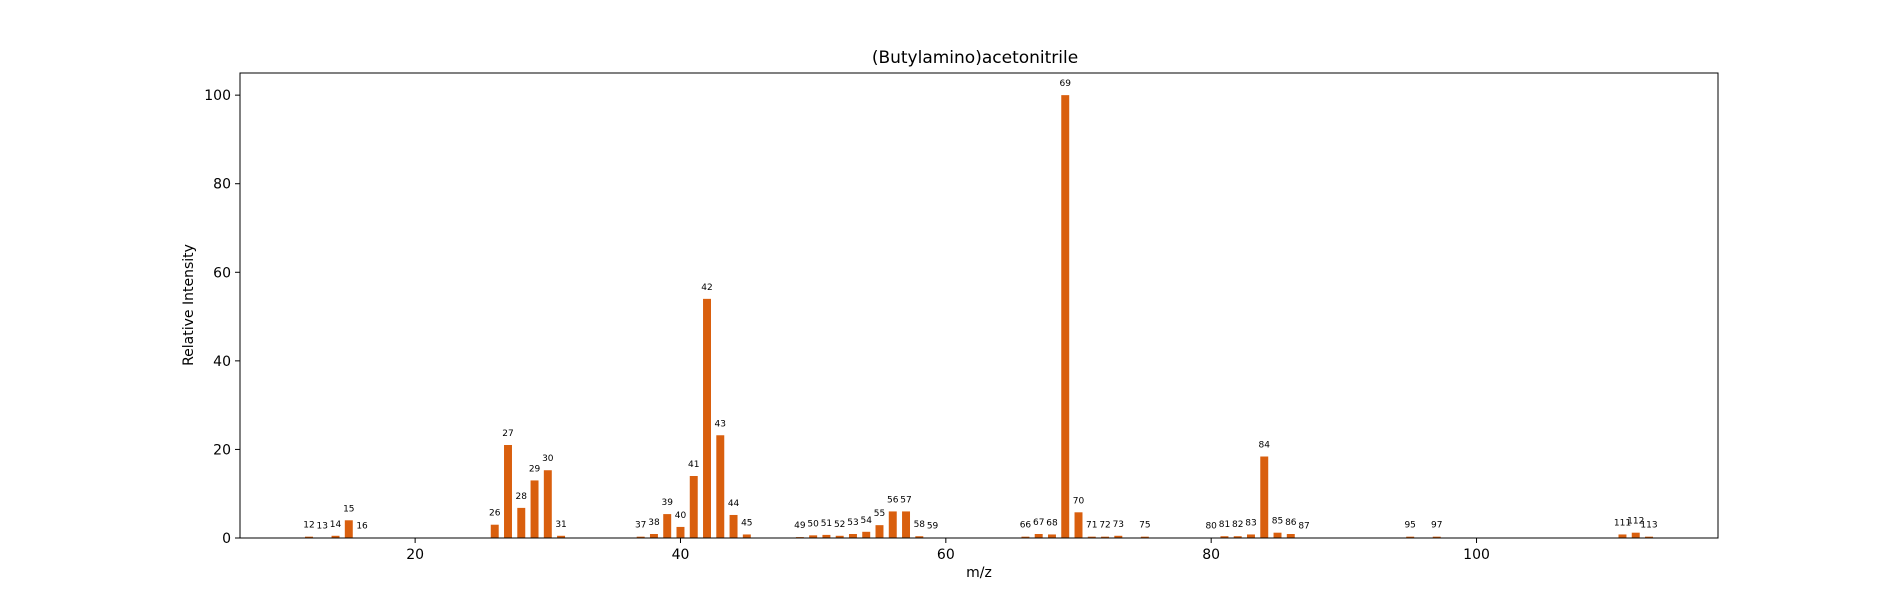 The height and width of the screenshot is (600, 1900). What do you see at coordinates (1237, 525) in the screenshot?
I see `bar-label-mz-82: 82` at bounding box center [1237, 525].